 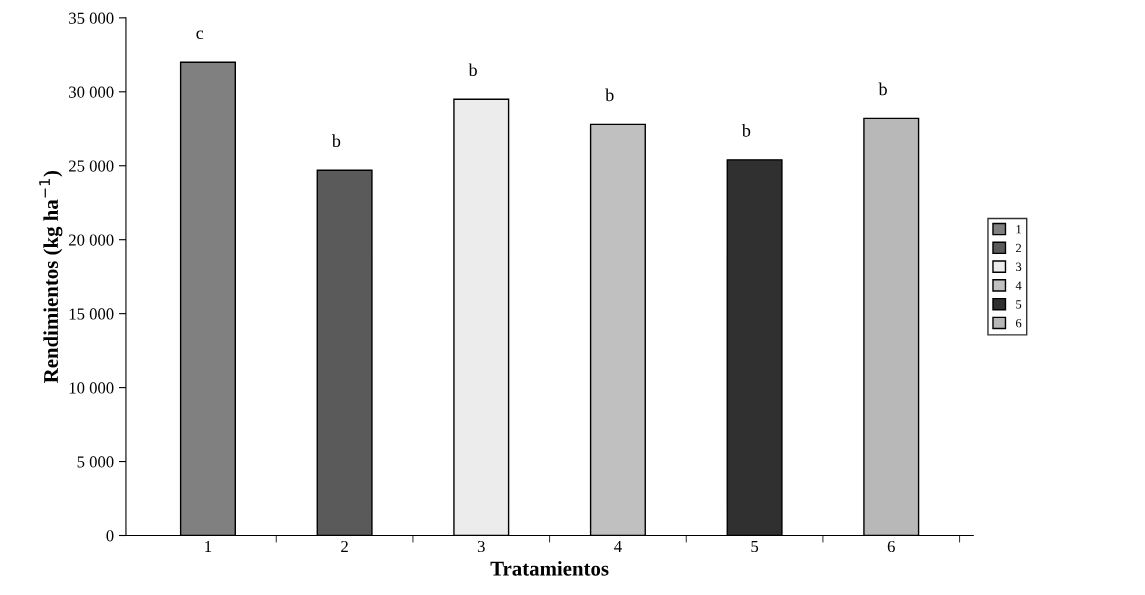 What do you see at coordinates (91, 314) in the screenshot?
I see `y-tick-label: 15 000` at bounding box center [91, 314].